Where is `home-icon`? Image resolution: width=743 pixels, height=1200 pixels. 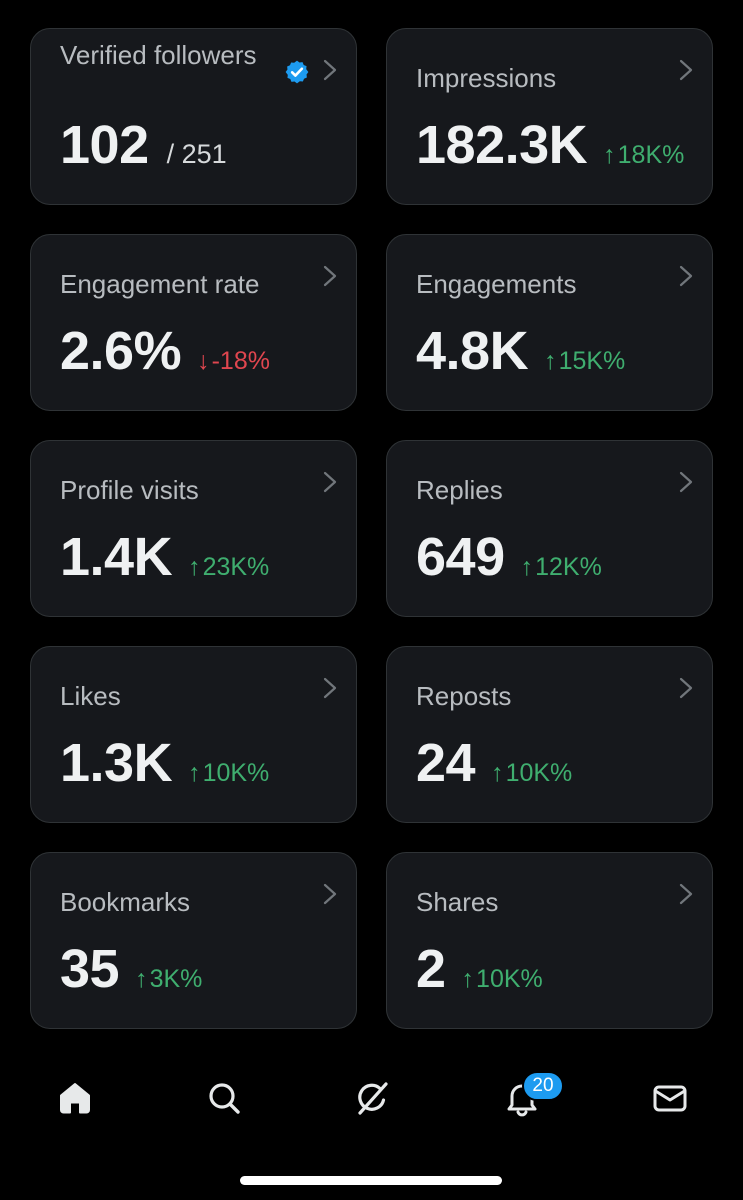 home-icon is located at coordinates (75, 1098).